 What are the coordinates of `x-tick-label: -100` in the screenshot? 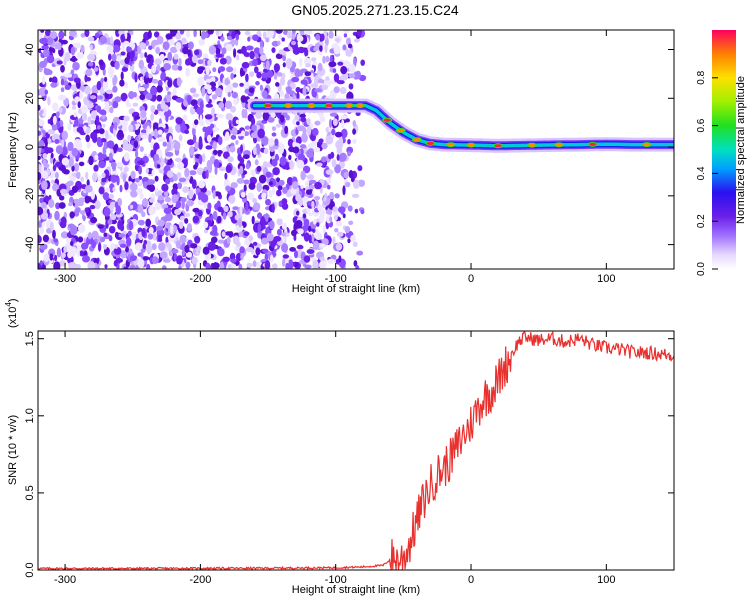 It's located at (336, 279).